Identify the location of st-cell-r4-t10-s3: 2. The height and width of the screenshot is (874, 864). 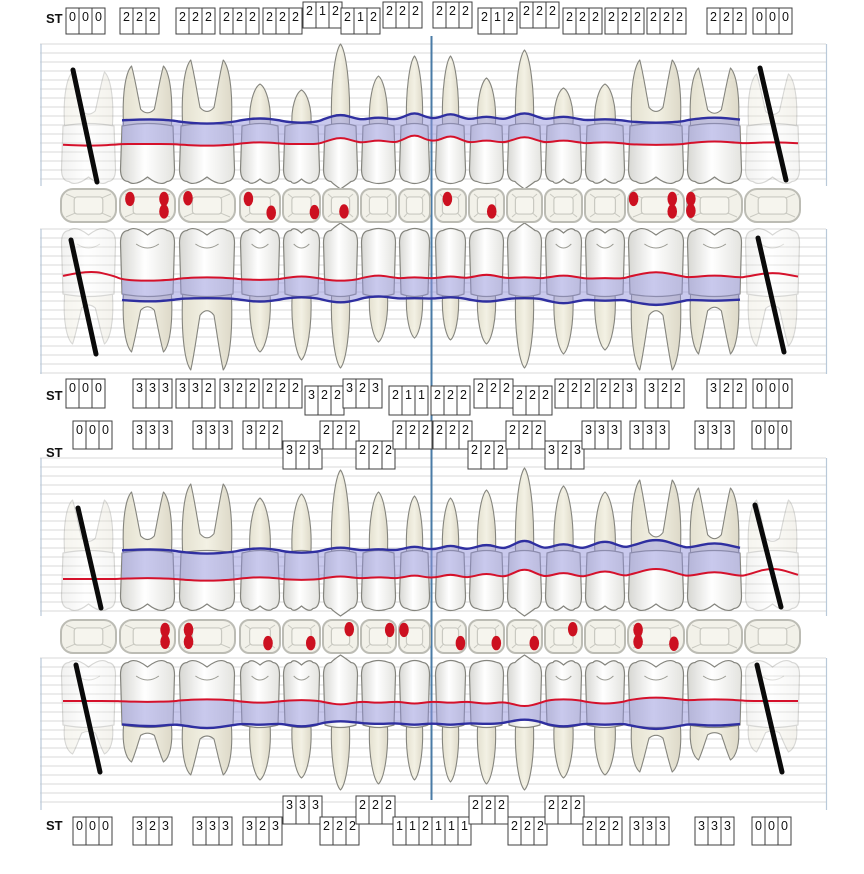
(501, 810).